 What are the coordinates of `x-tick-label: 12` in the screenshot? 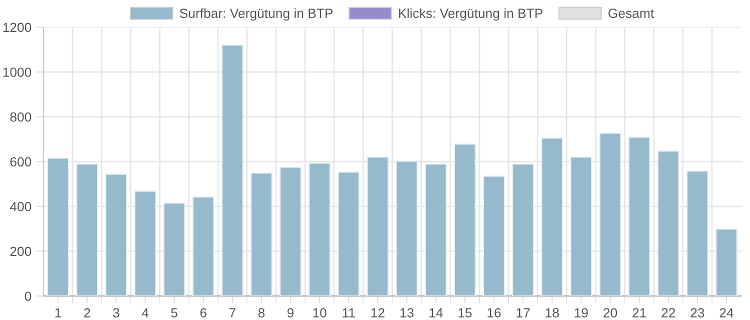 It's located at (377, 313).